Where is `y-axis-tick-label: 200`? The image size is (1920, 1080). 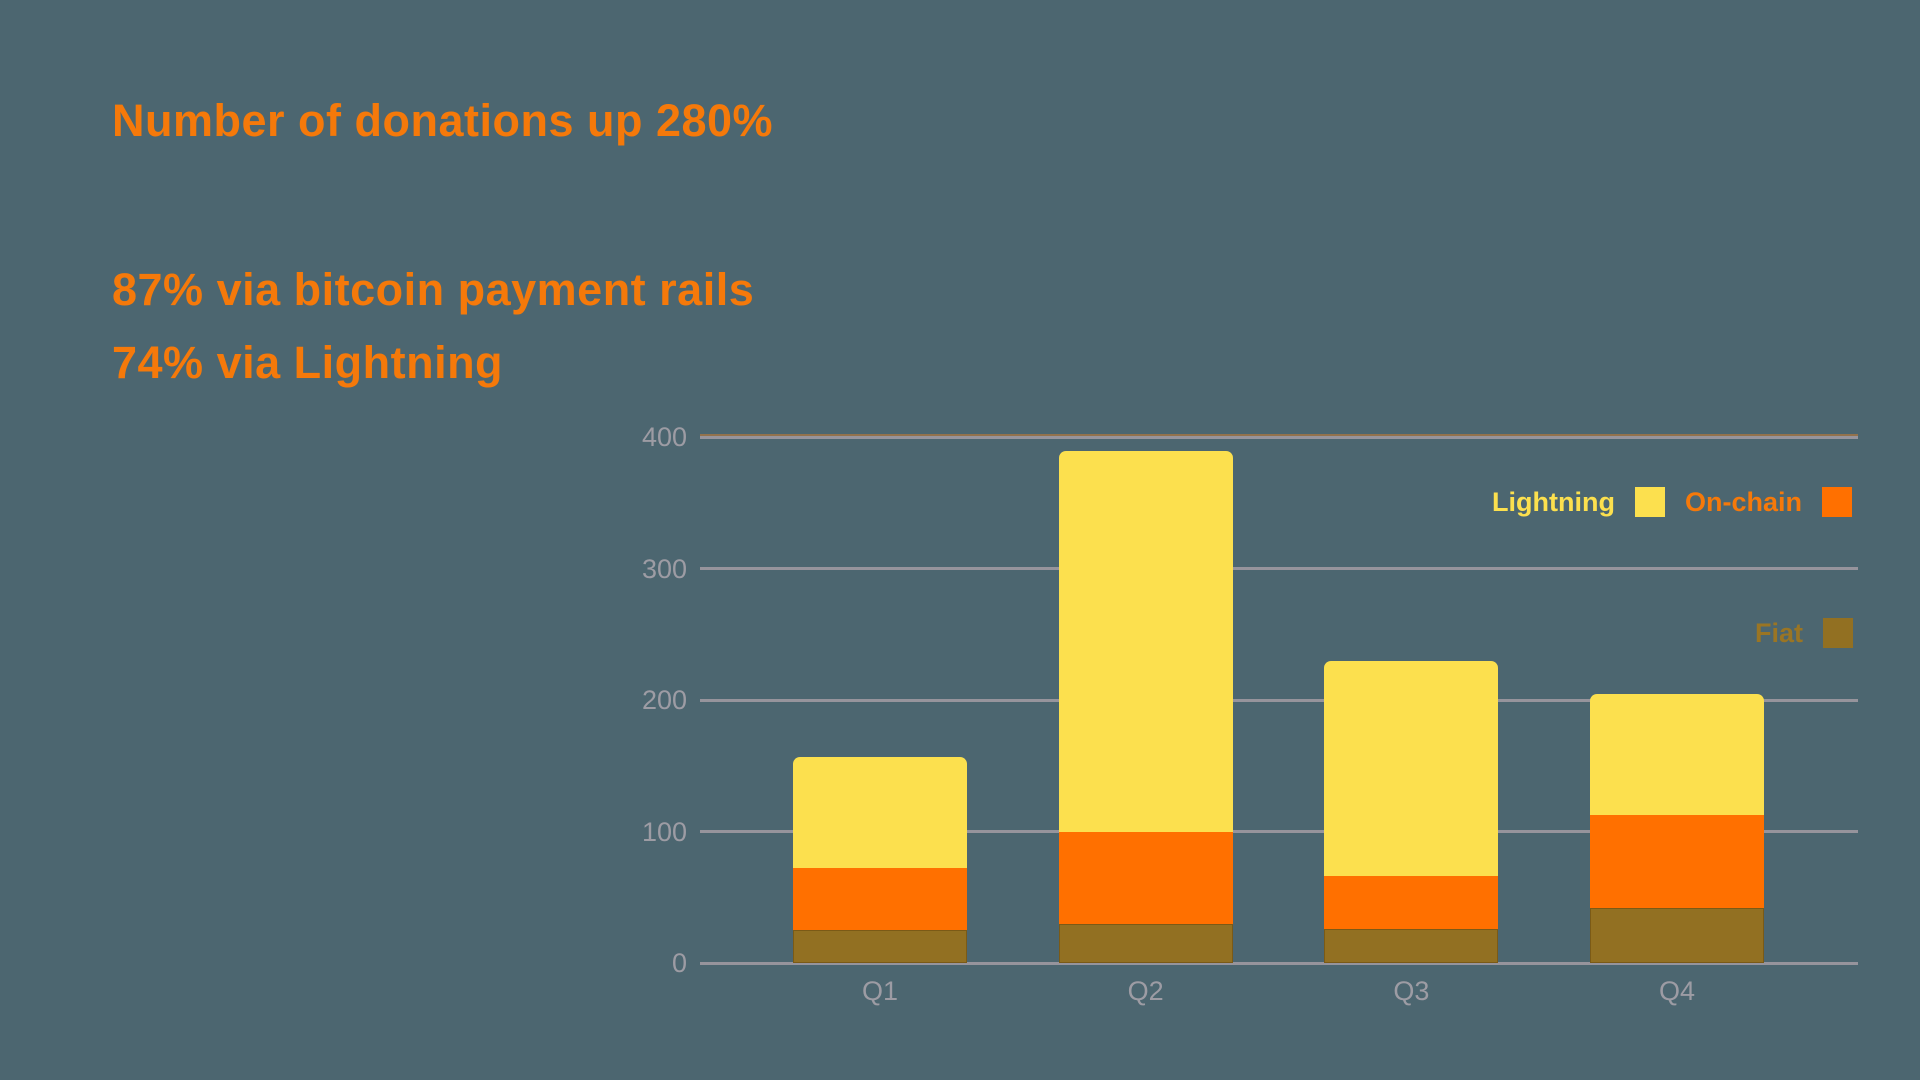
y-axis-tick-label: 200 is located at coordinates (664, 700).